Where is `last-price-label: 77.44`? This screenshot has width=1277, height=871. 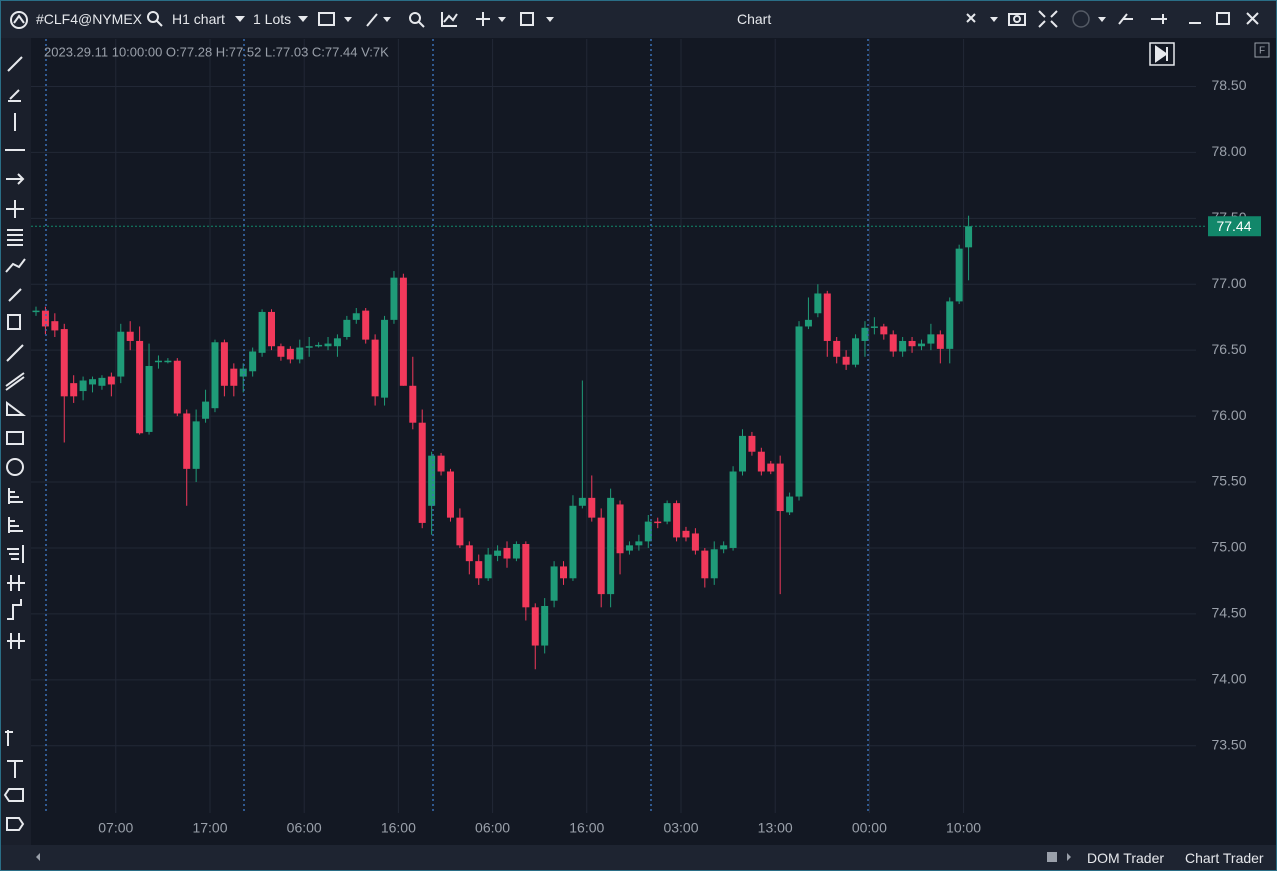
last-price-label: 77.44 is located at coordinates (1233, 226).